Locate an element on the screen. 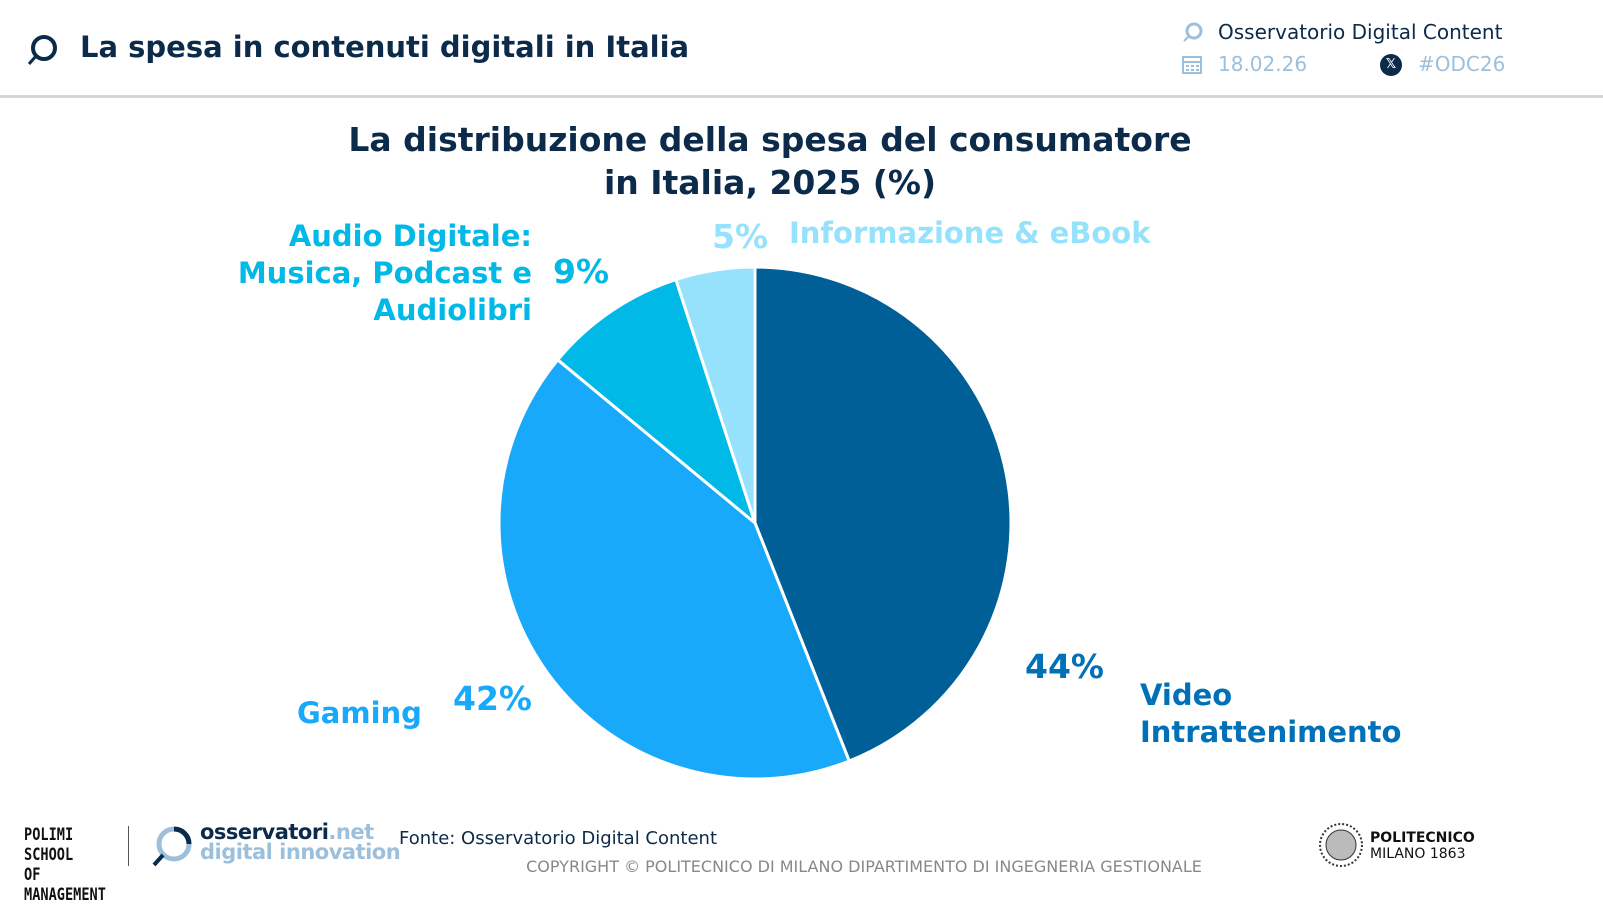 This screenshot has height=905, width=1603. page-title: La spesa in contenuti digitali in Italia is located at coordinates (385, 47).